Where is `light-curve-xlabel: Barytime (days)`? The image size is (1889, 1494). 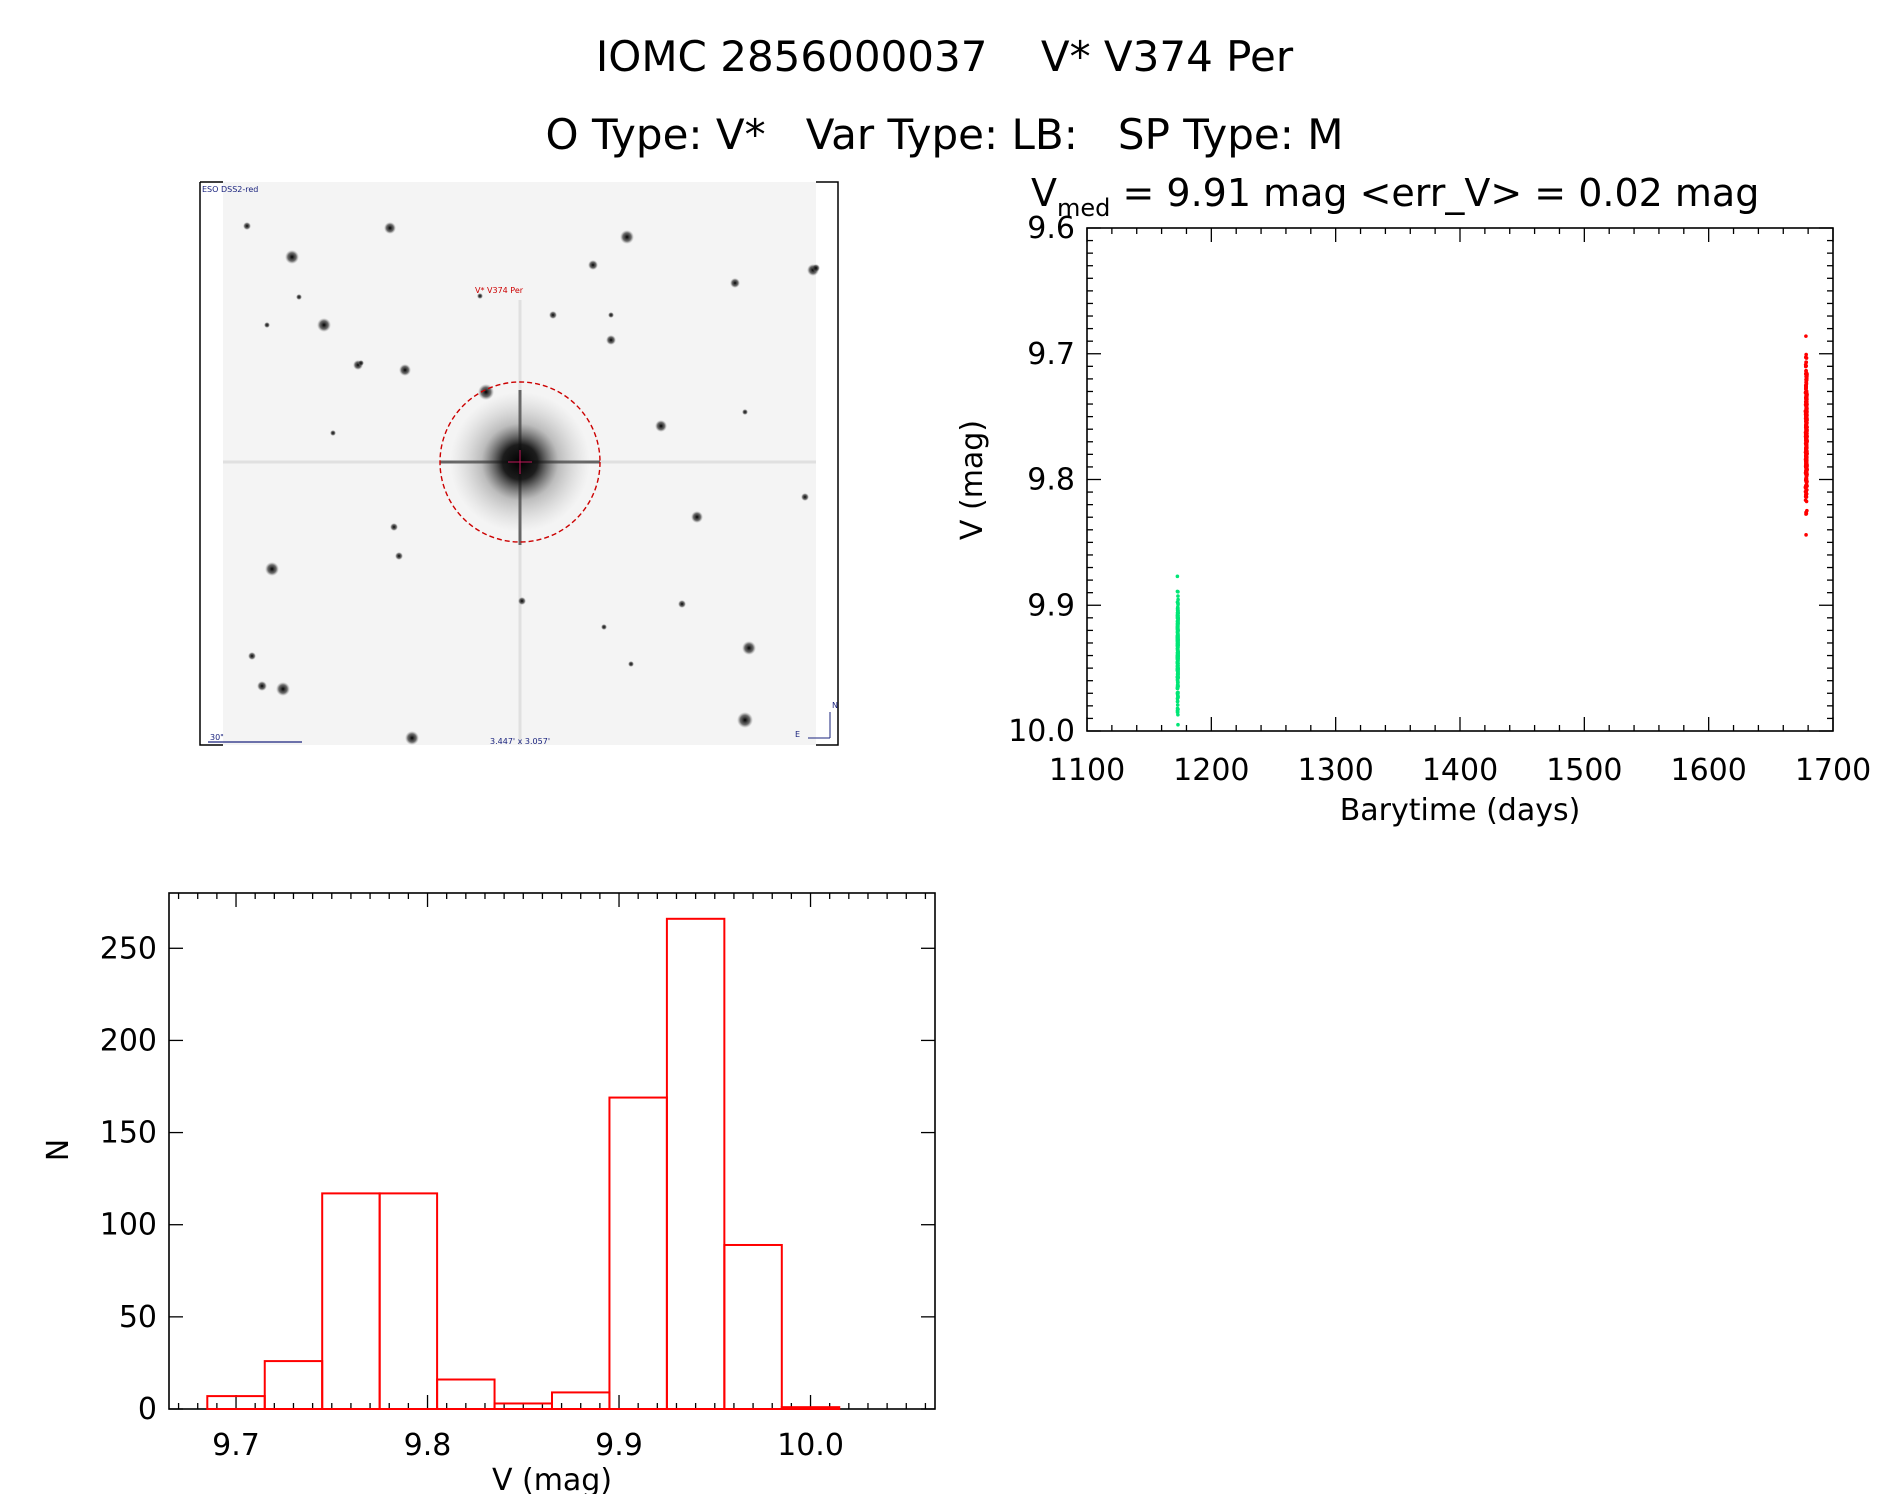 light-curve-xlabel: Barytime (days) is located at coordinates (1460, 810).